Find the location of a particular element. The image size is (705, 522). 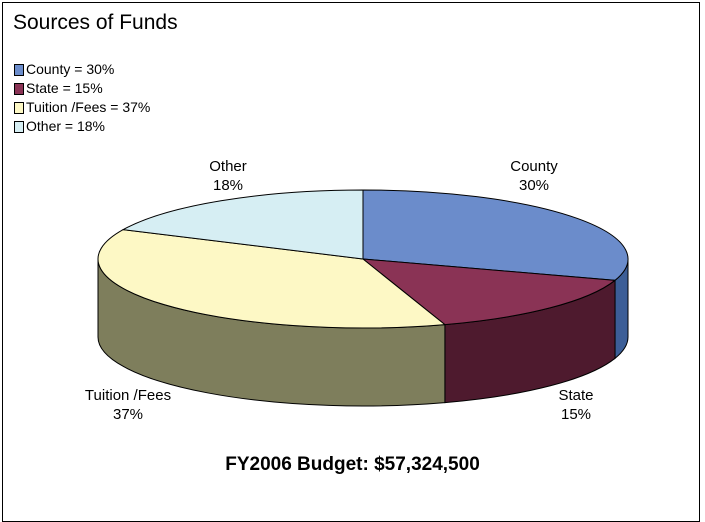

slice-label-pct-county: 30% is located at coordinates (534, 185).